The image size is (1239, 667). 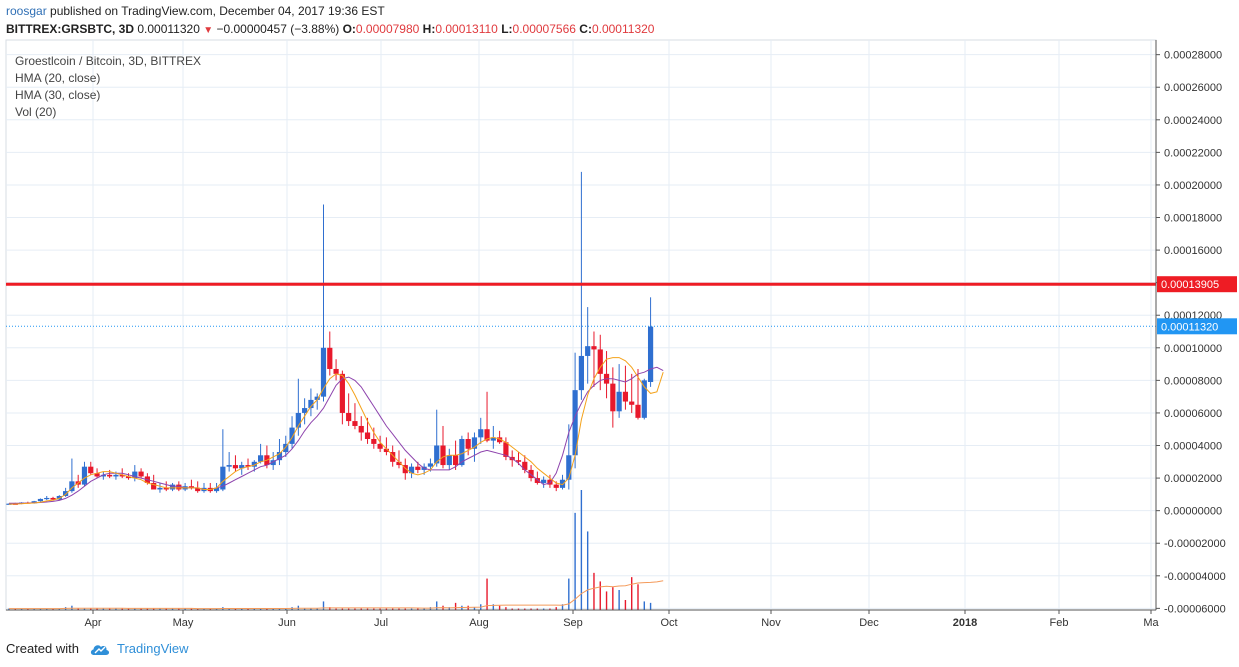 I want to click on open-value: 0.00007980, so click(x=387, y=29).